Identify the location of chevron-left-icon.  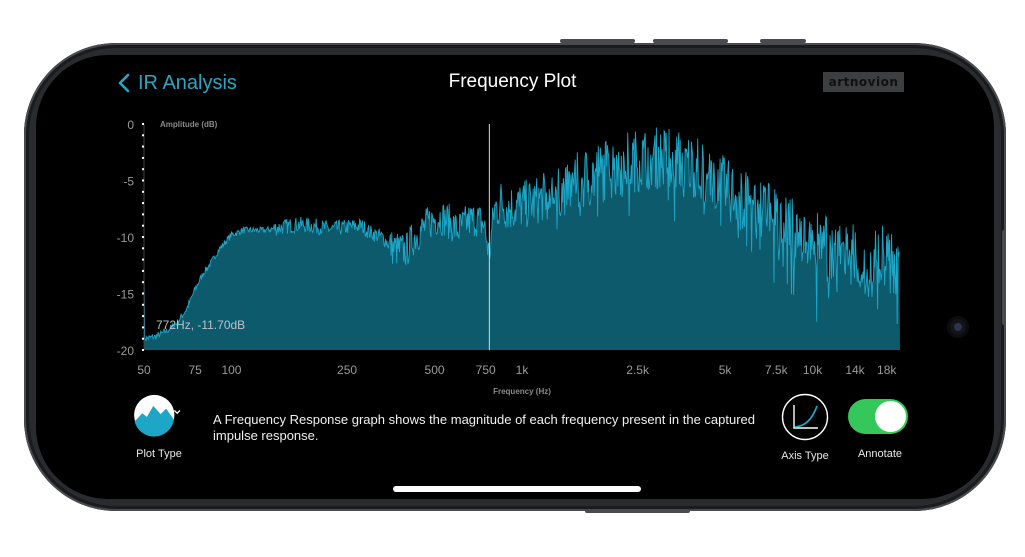
(124, 83).